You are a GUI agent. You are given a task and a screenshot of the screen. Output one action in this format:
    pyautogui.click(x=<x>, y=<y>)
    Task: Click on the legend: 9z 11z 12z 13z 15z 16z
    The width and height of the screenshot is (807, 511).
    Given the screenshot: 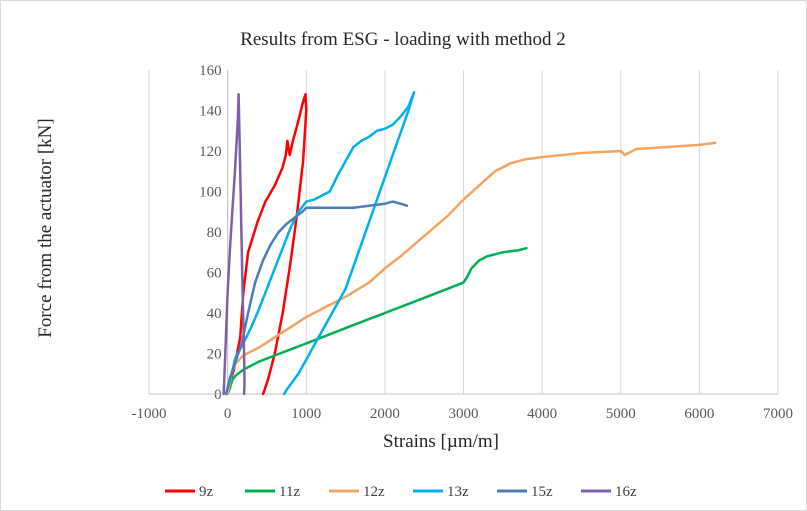 What is the action you would take?
    pyautogui.click(x=401, y=492)
    